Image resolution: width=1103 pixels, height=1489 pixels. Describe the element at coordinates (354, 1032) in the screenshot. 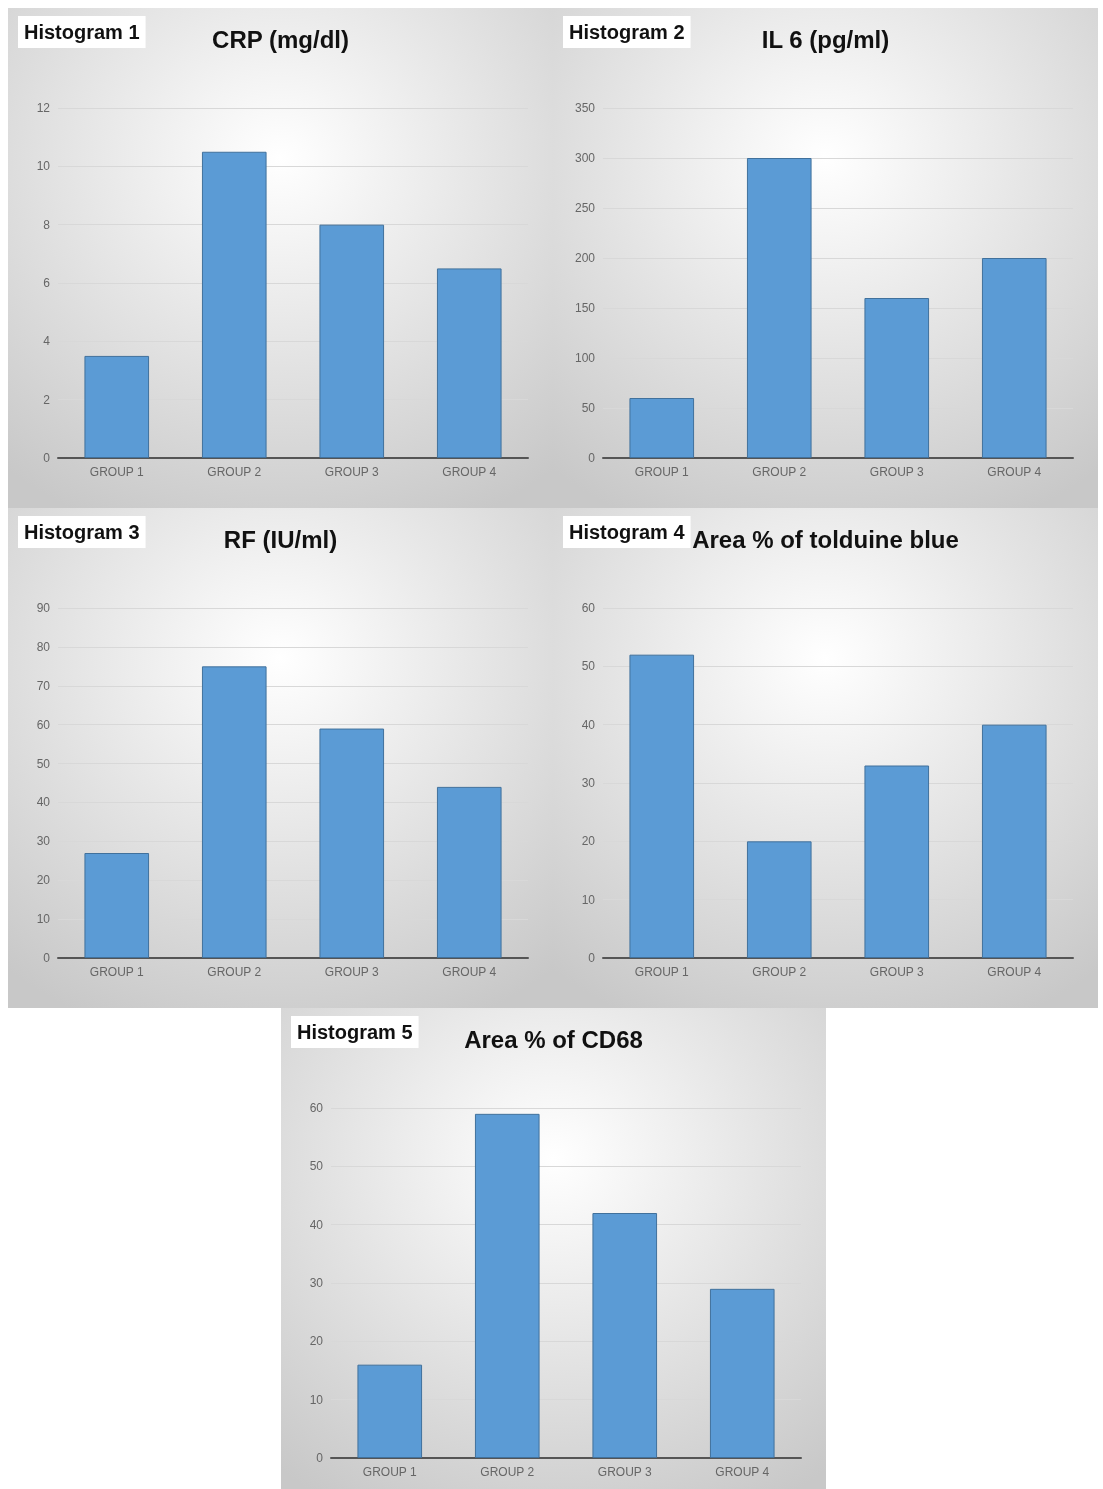

I see `text: Histogram 5` at that location.